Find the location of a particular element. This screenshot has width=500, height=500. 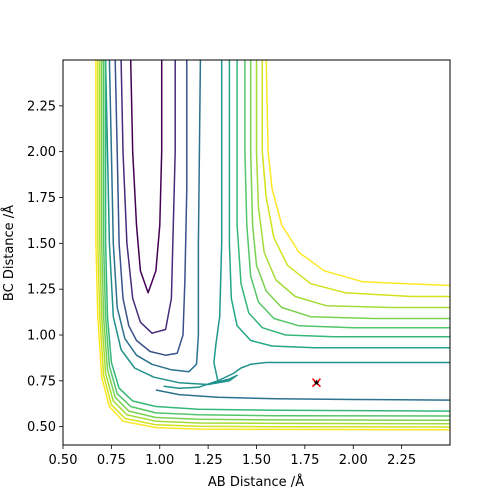

y-tick-label: 1.50 is located at coordinates (41, 244).